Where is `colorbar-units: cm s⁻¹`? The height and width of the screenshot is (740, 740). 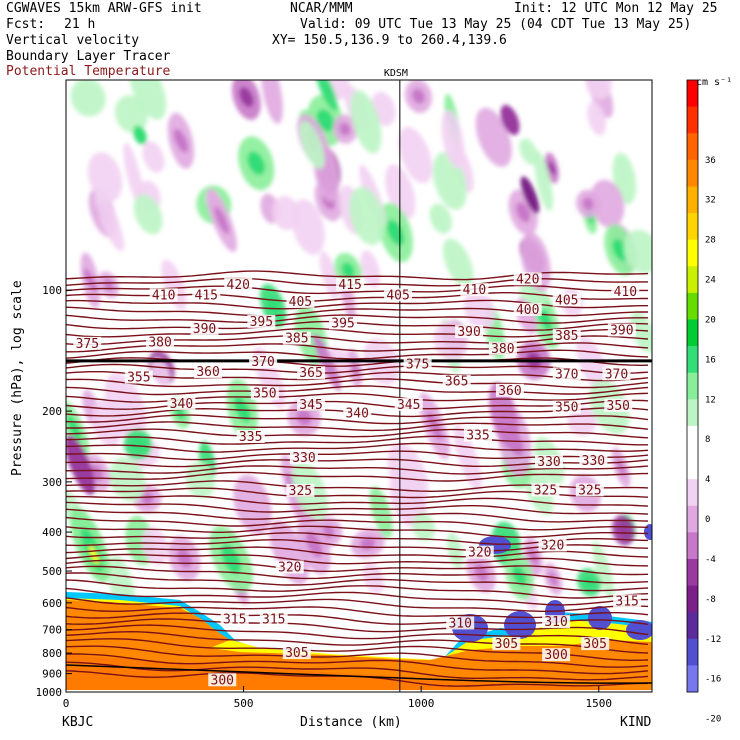
colorbar-units: cm s⁻¹ is located at coordinates (714, 82).